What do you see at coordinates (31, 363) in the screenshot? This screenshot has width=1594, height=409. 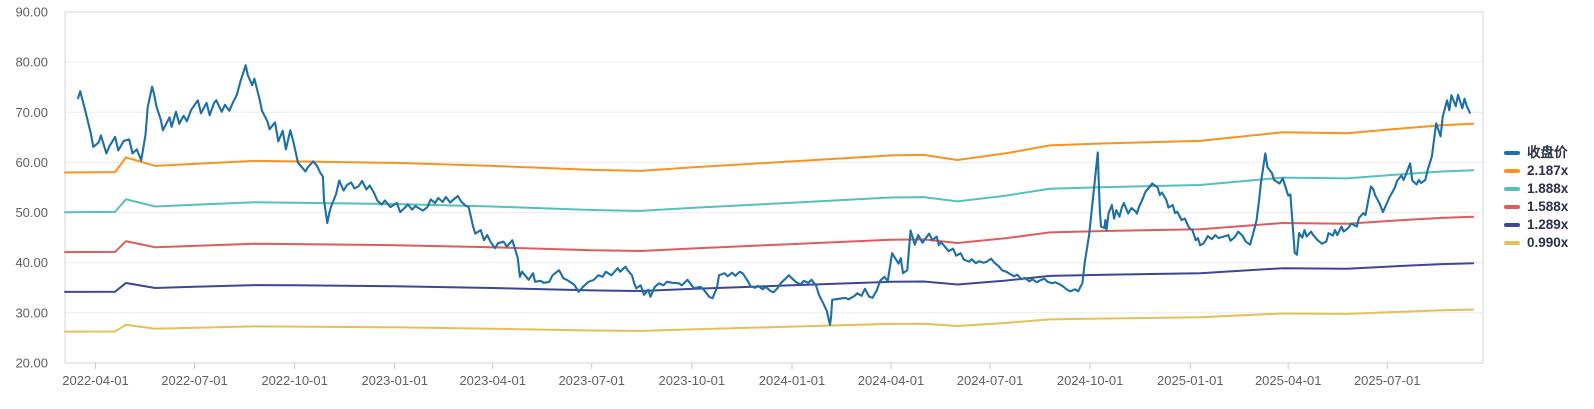 I see `y-axis-label: 20.00` at bounding box center [31, 363].